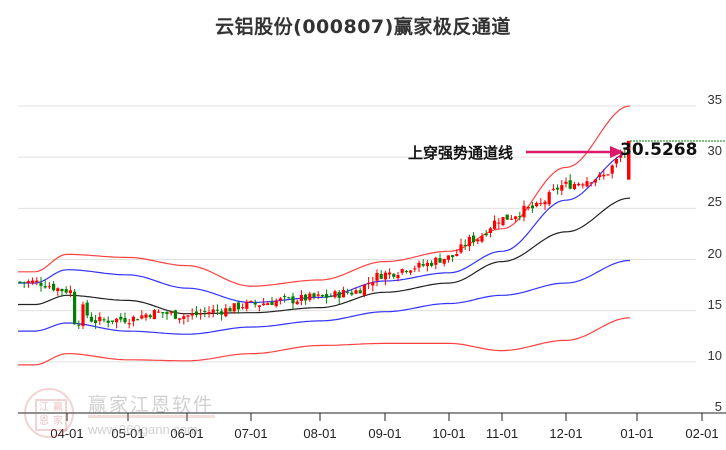 This screenshot has width=726, height=450. What do you see at coordinates (659, 150) in the screenshot?
I see `last-price-label: 30.5268` at bounding box center [659, 150].